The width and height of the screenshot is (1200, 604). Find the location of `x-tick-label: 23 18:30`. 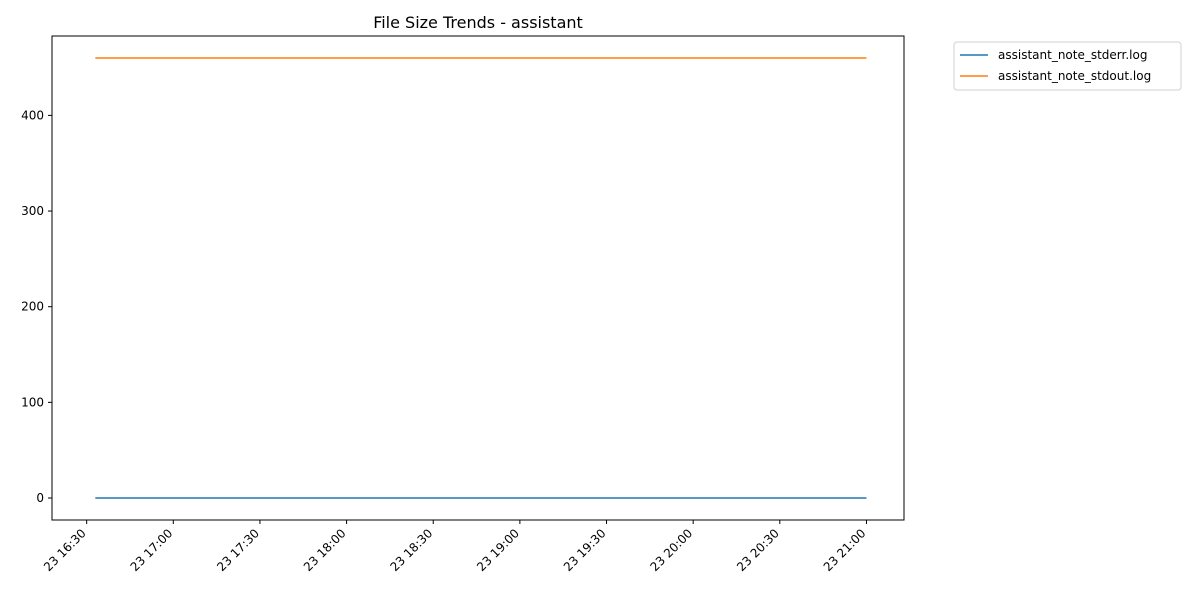

x-tick-label: 23 18:30 is located at coordinates (412, 550).